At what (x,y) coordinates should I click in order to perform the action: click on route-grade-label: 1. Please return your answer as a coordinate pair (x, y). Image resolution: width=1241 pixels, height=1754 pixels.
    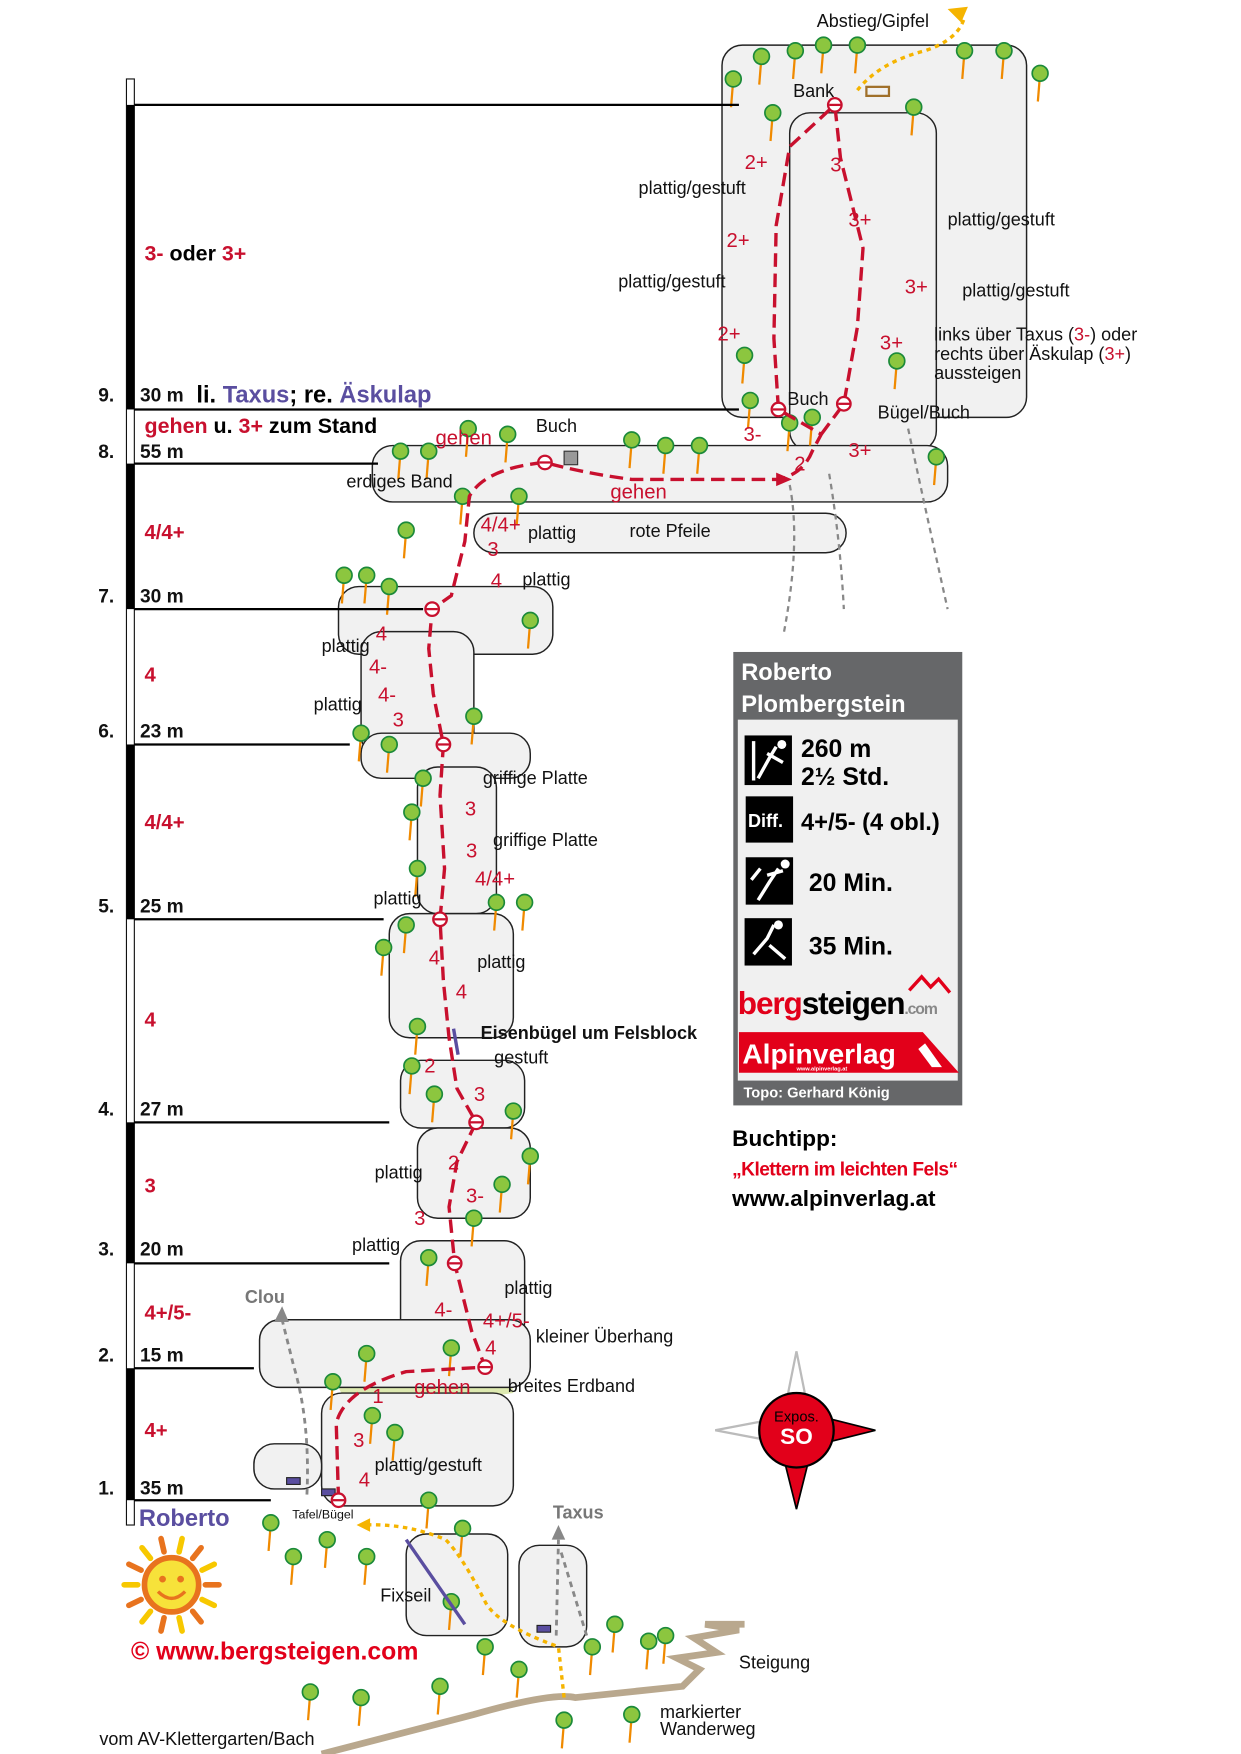
    Looking at the image, I should click on (377, 1397).